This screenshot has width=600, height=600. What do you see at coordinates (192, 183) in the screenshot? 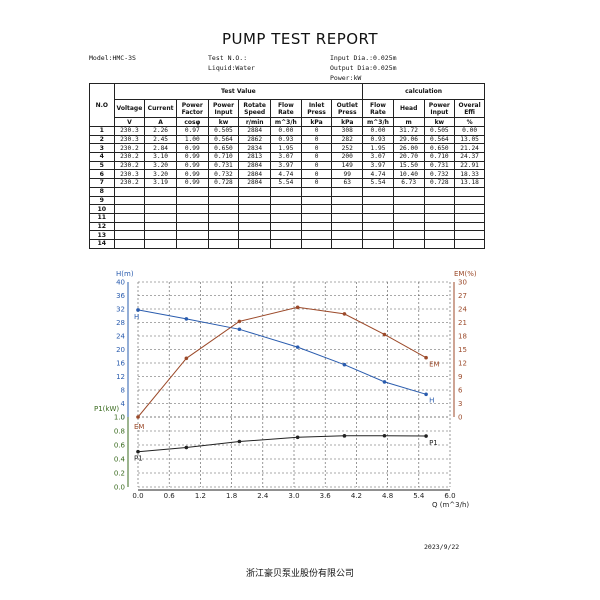
I see `table-cell: 0.99` at bounding box center [192, 183].